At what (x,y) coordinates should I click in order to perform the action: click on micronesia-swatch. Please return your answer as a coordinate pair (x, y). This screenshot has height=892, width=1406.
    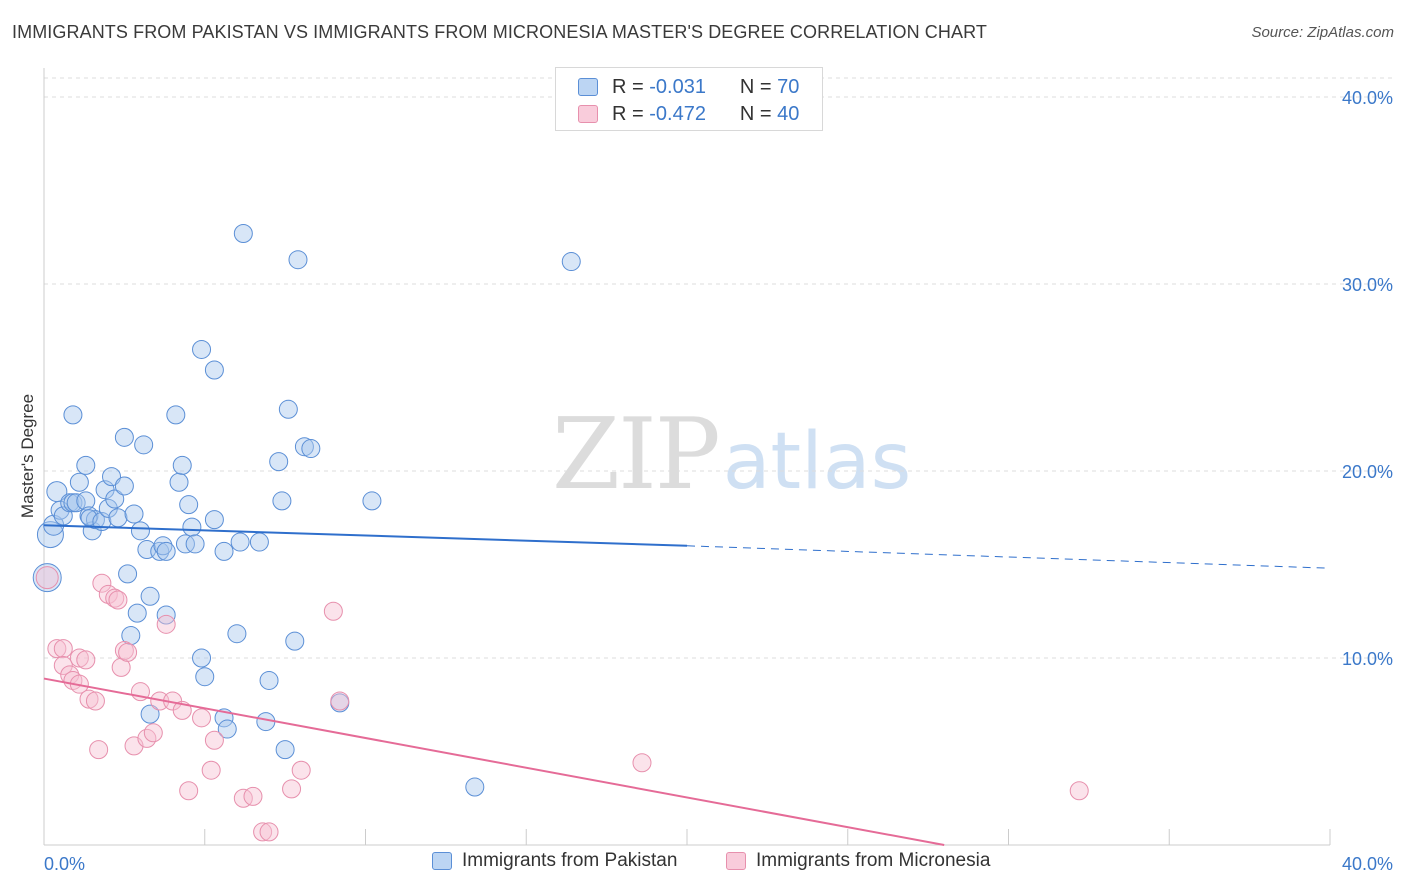
    Looking at the image, I should click on (588, 114).